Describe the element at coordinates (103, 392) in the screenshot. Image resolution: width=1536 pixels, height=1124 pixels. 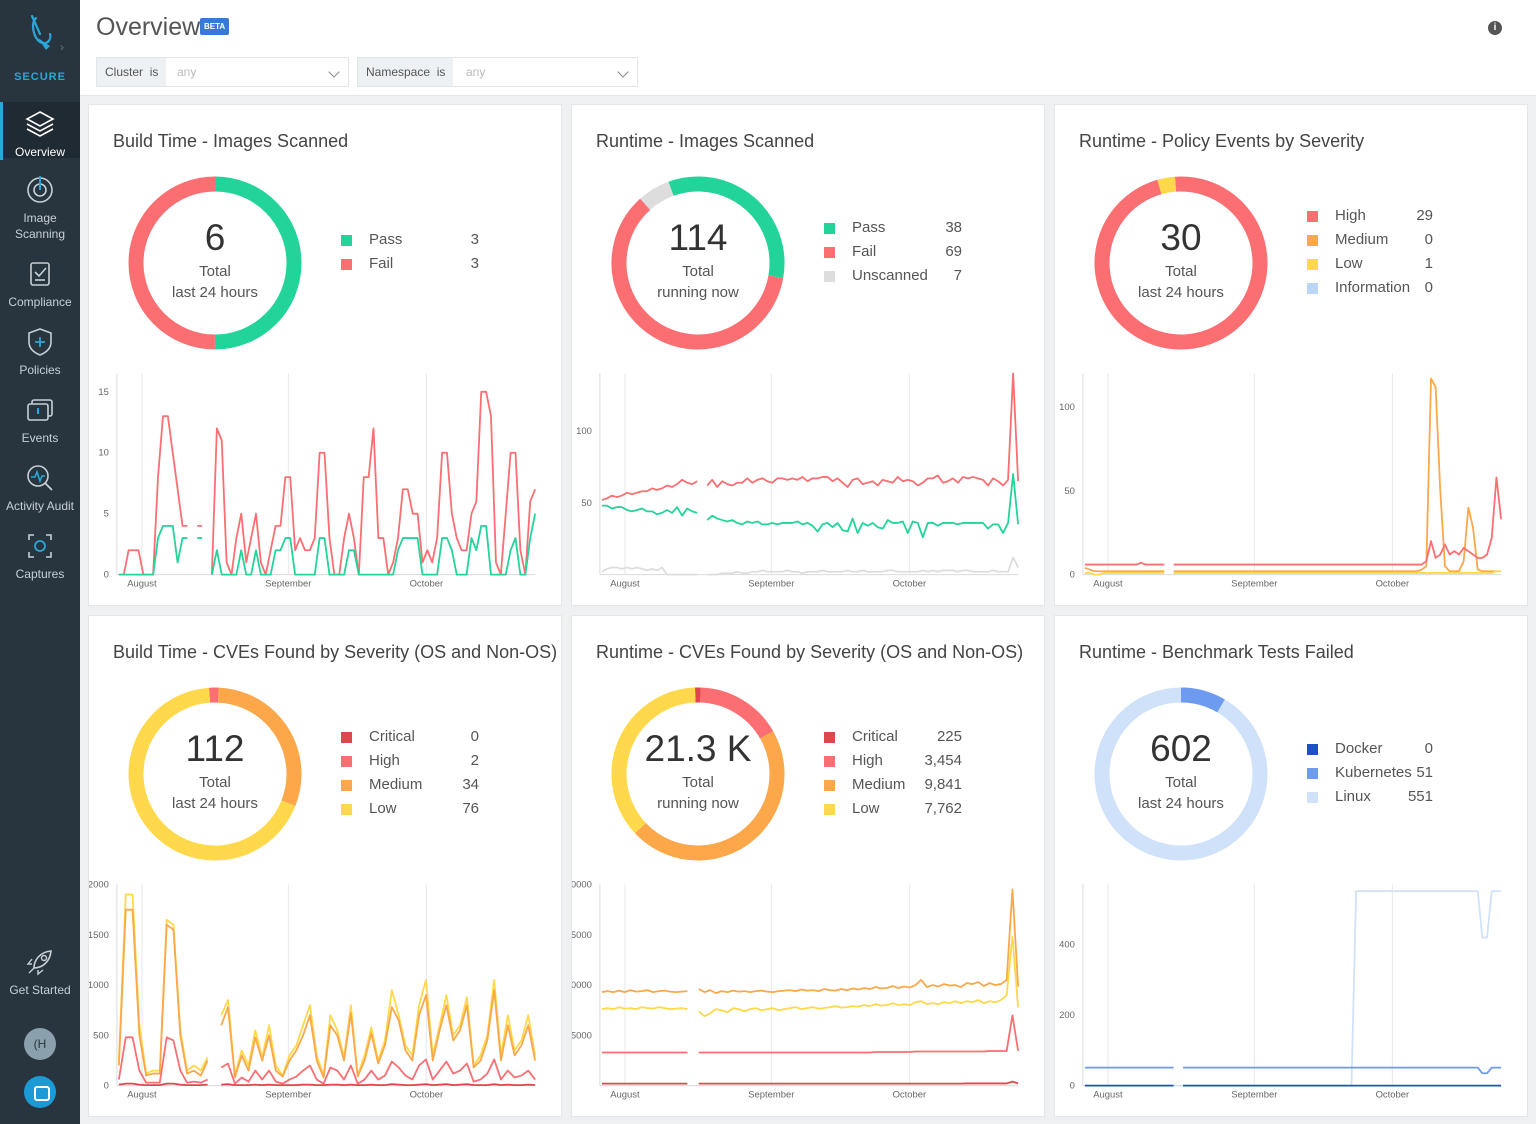
I see `y-tick-label: 15` at that location.